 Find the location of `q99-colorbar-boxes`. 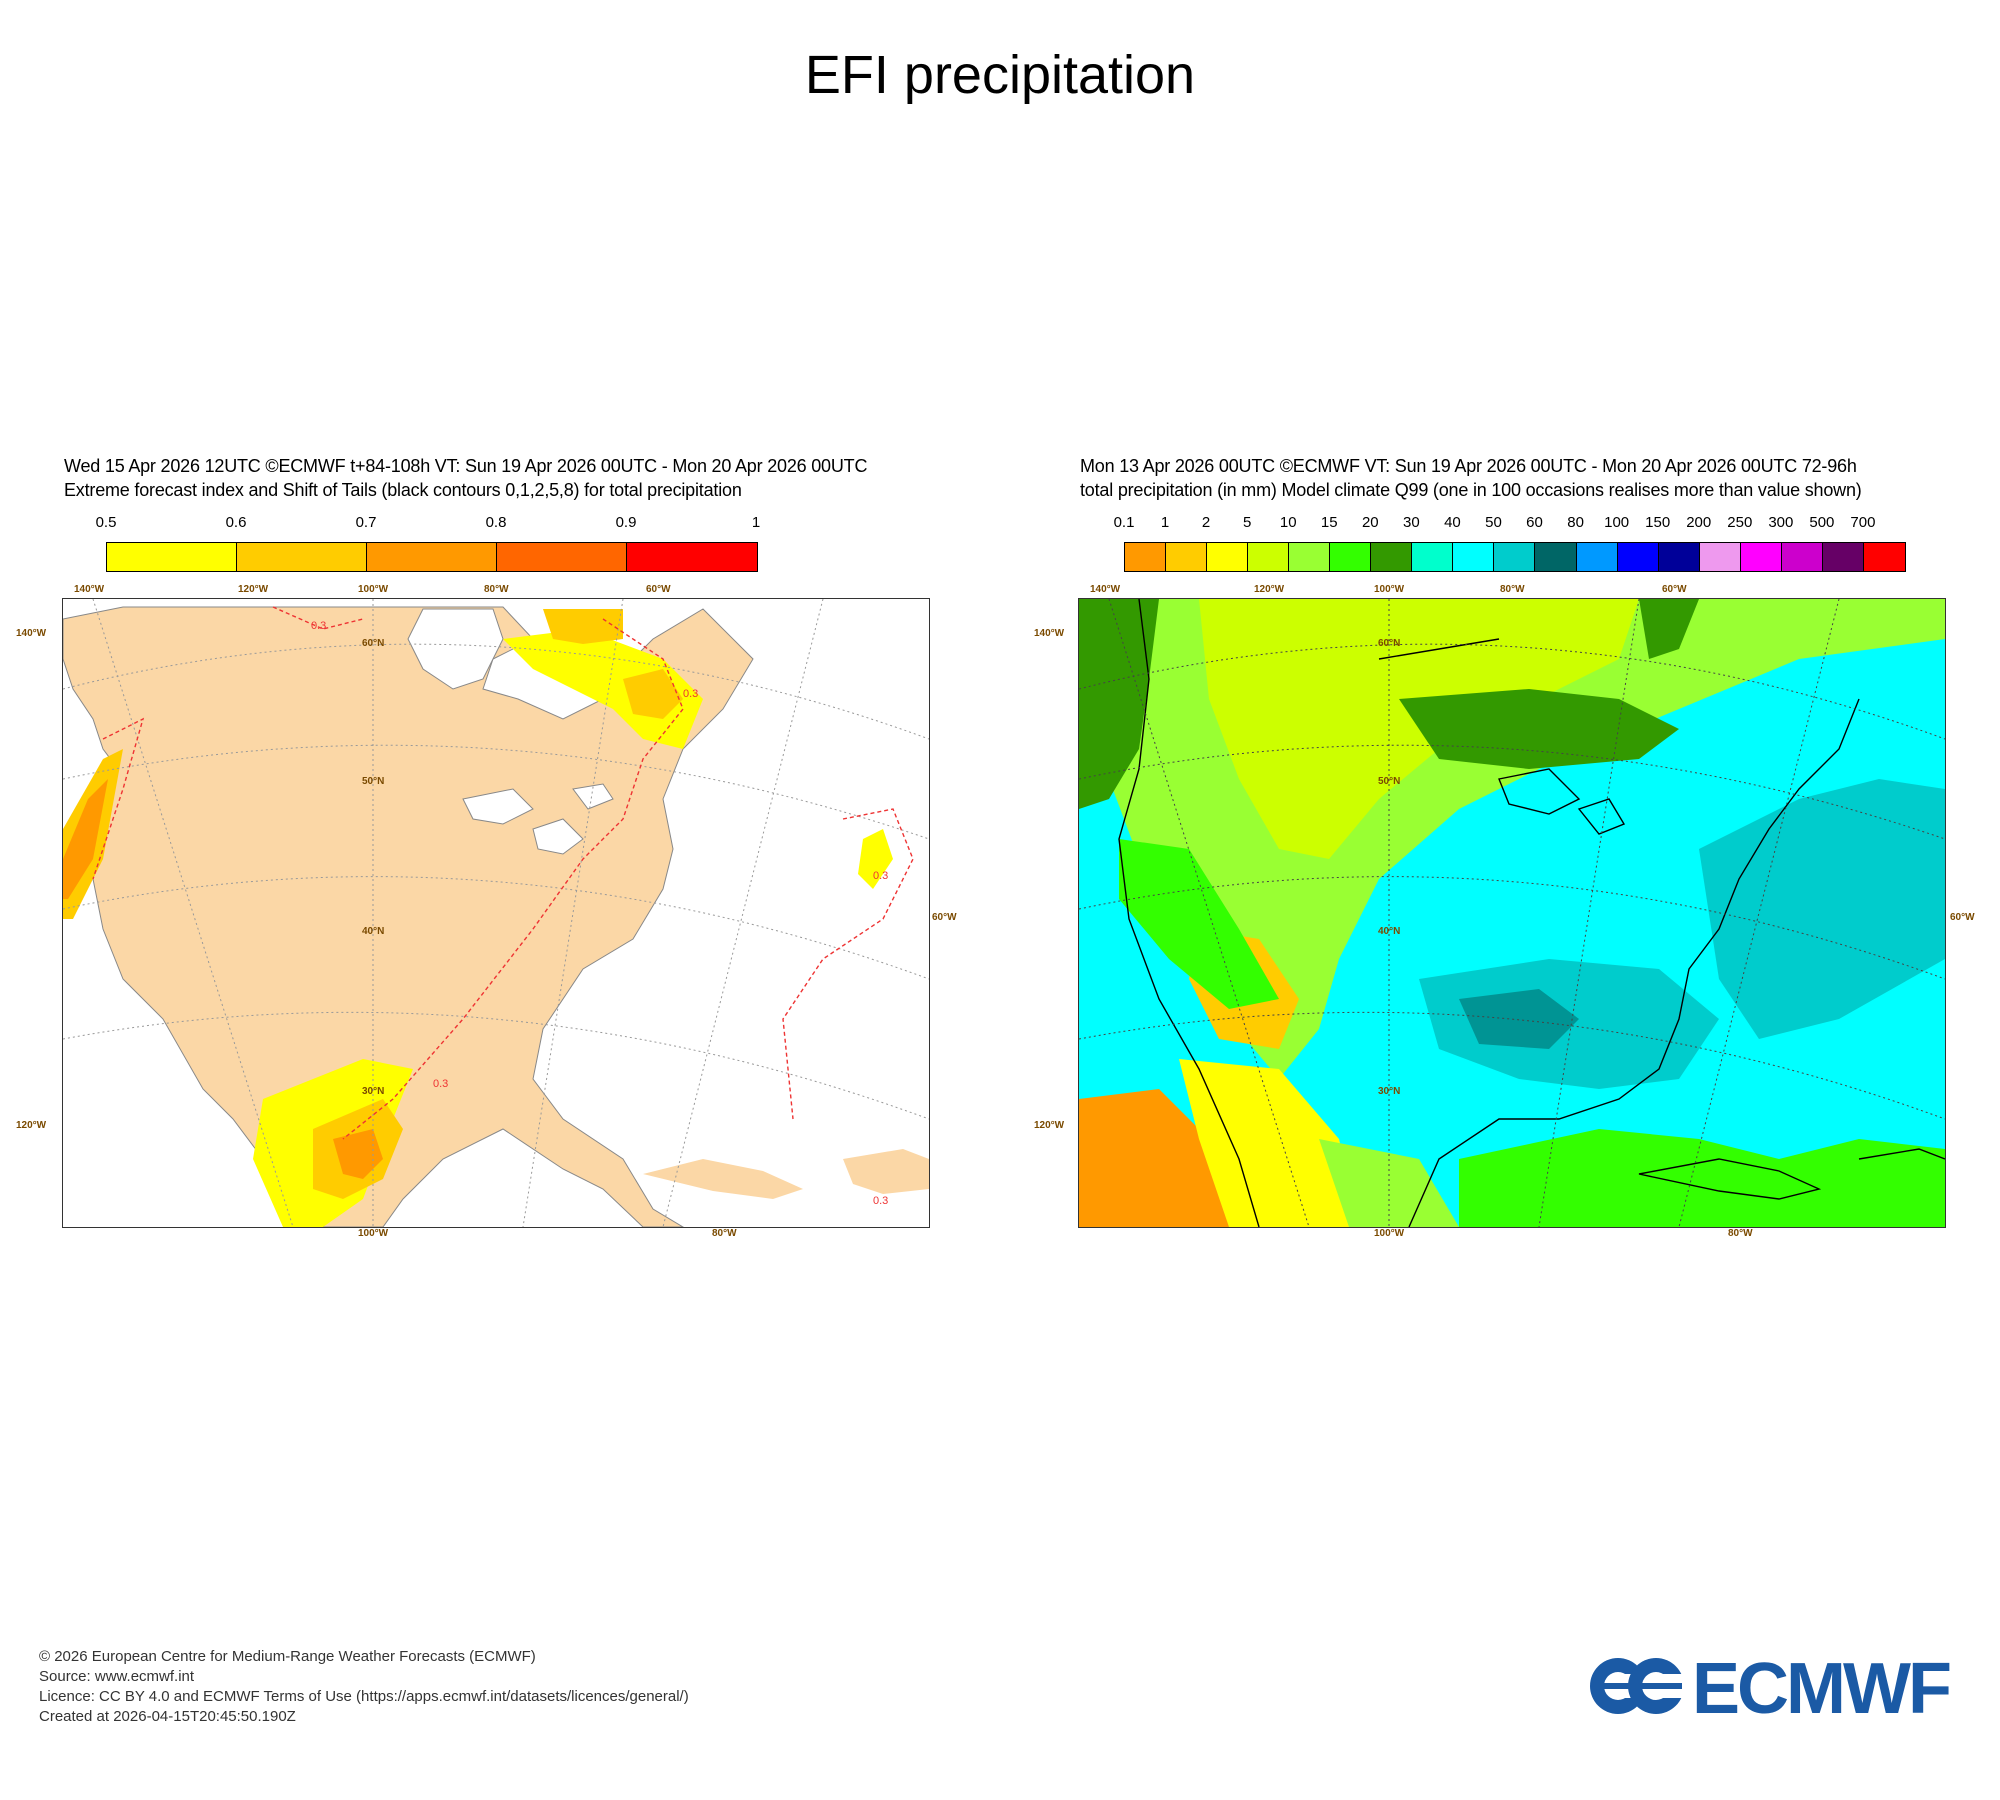

q99-colorbar-boxes is located at coordinates (1515, 557).